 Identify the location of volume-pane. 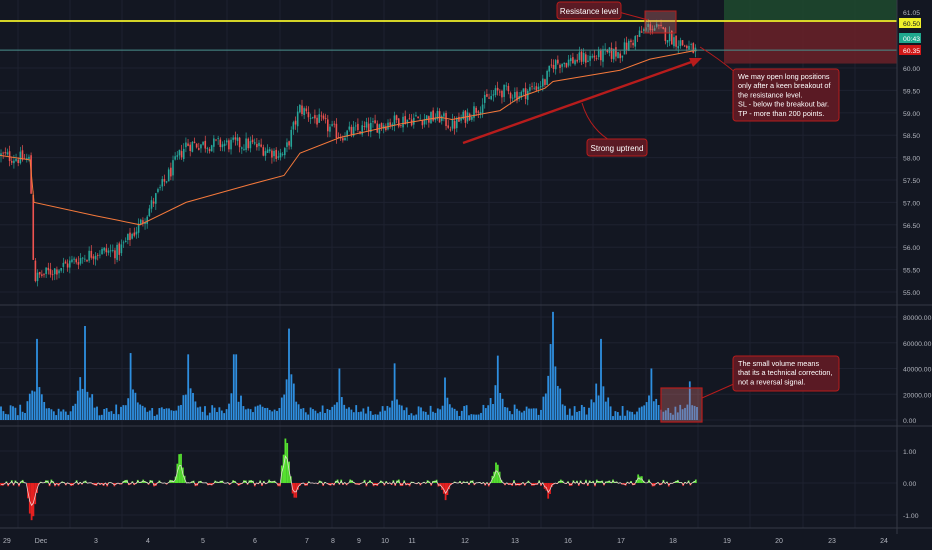
(349, 365).